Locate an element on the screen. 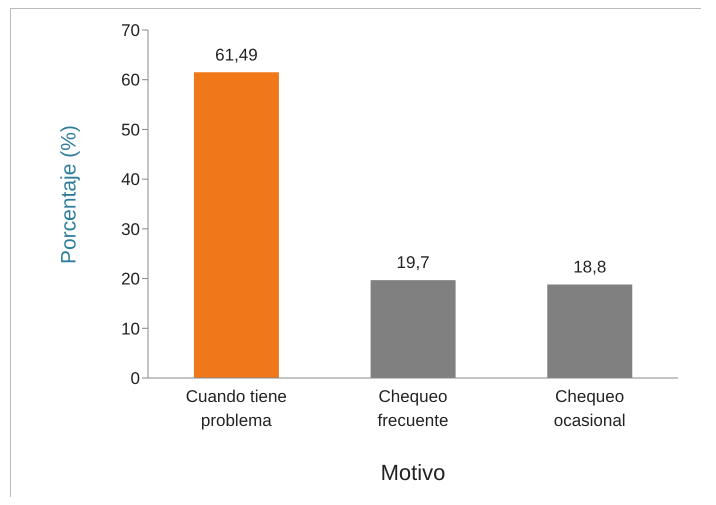 The height and width of the screenshot is (505, 716). x-tick-label: Cuando tiene problema is located at coordinates (236, 408).